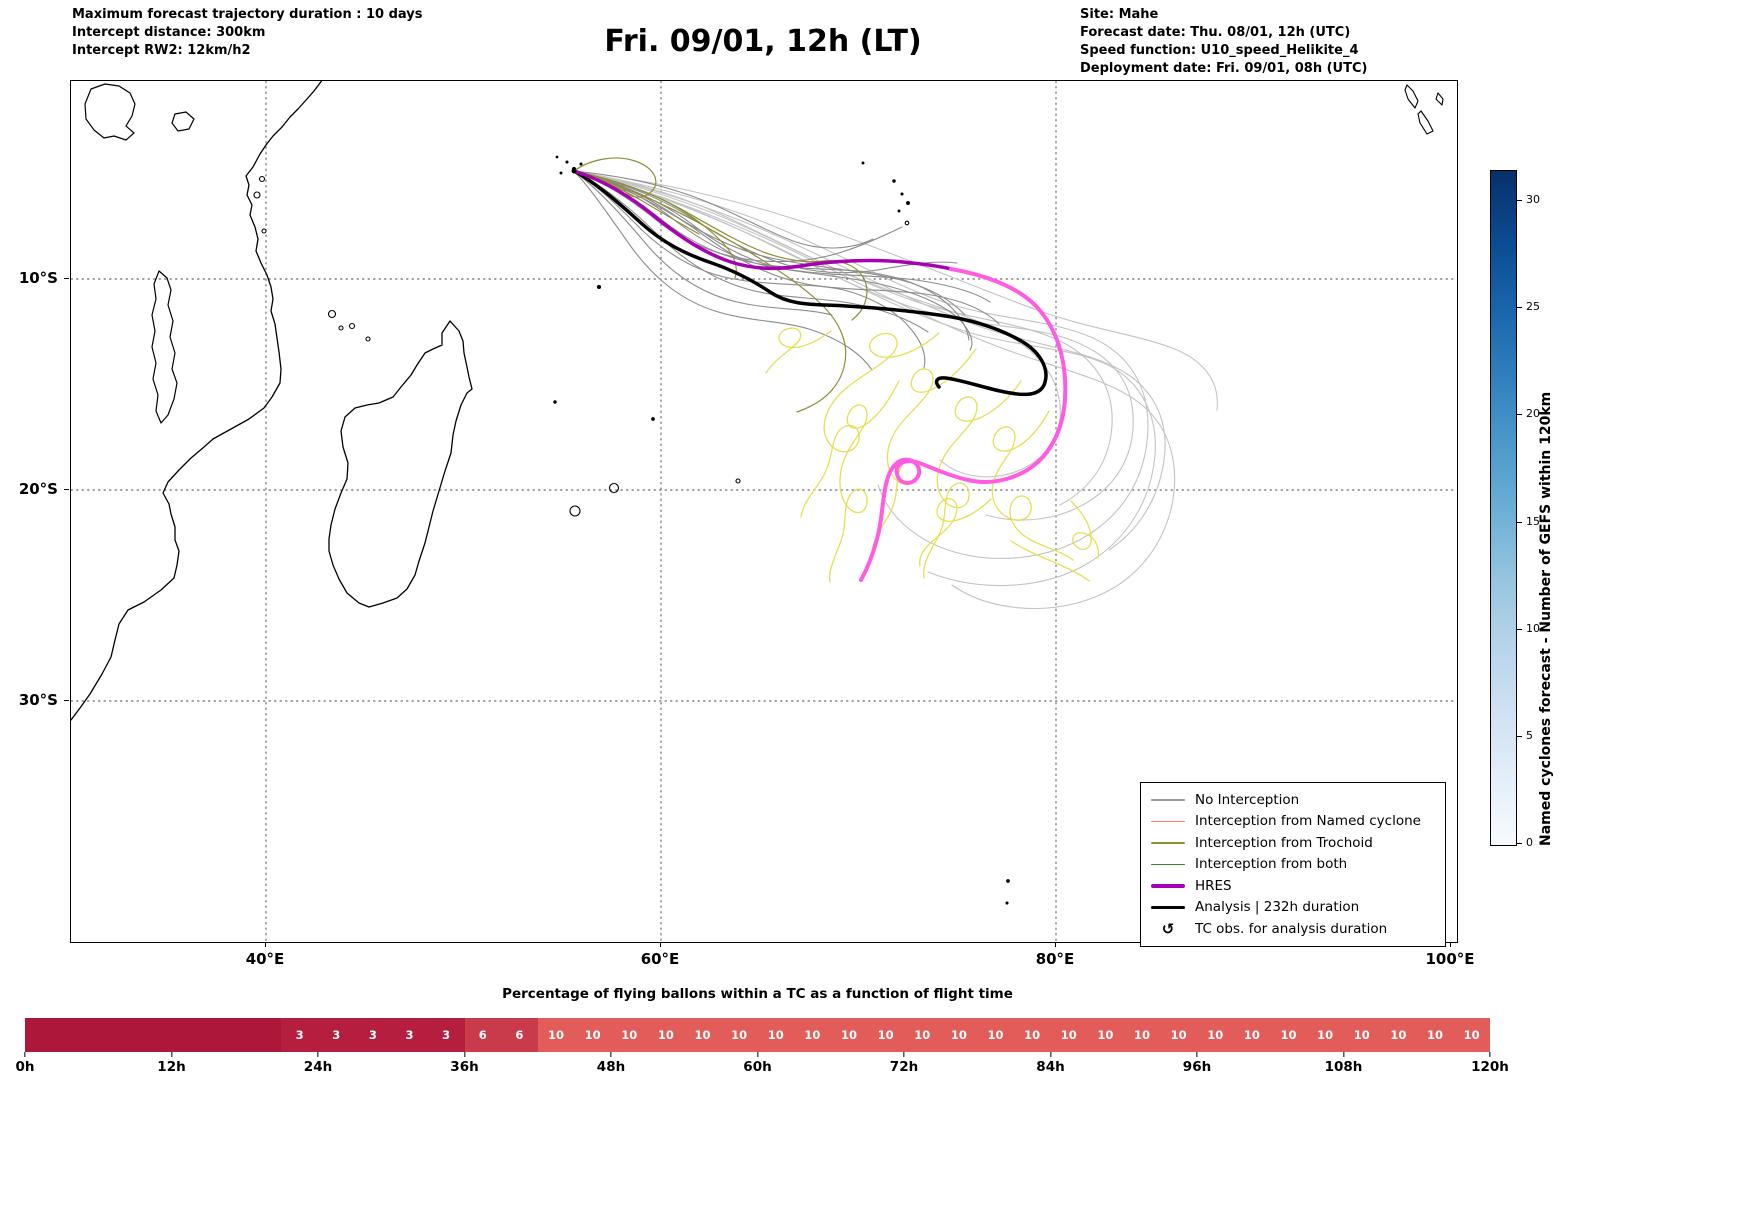 This screenshot has height=1213, width=1752. What do you see at coordinates (660, 959) in the screenshot?
I see `x-tick-label: 60°E` at bounding box center [660, 959].